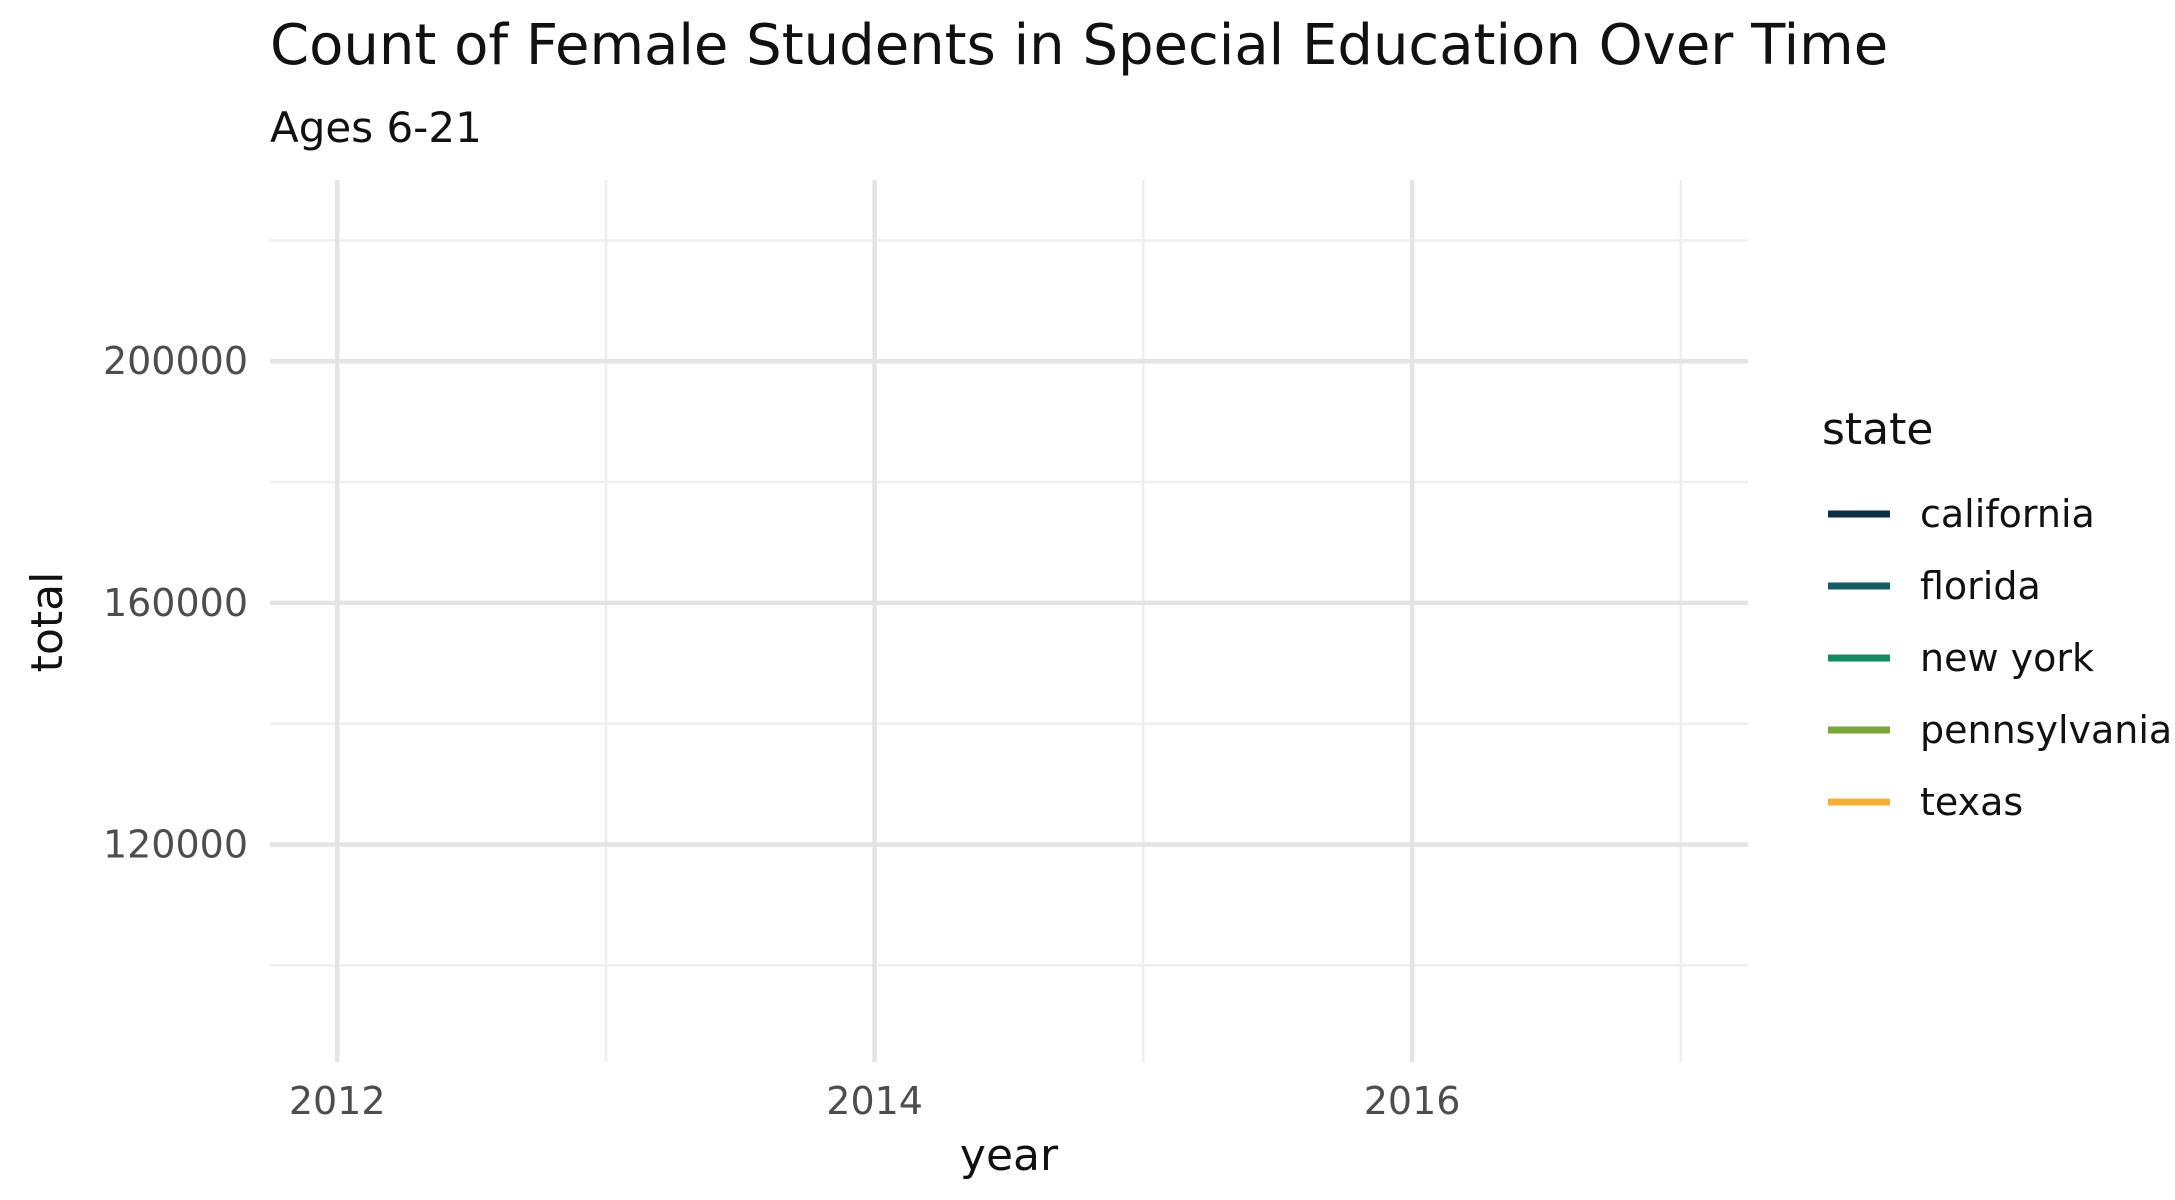 The width and height of the screenshot is (2175, 1200). Describe the element at coordinates (1877, 429) in the screenshot. I see `legend-title: state` at that location.